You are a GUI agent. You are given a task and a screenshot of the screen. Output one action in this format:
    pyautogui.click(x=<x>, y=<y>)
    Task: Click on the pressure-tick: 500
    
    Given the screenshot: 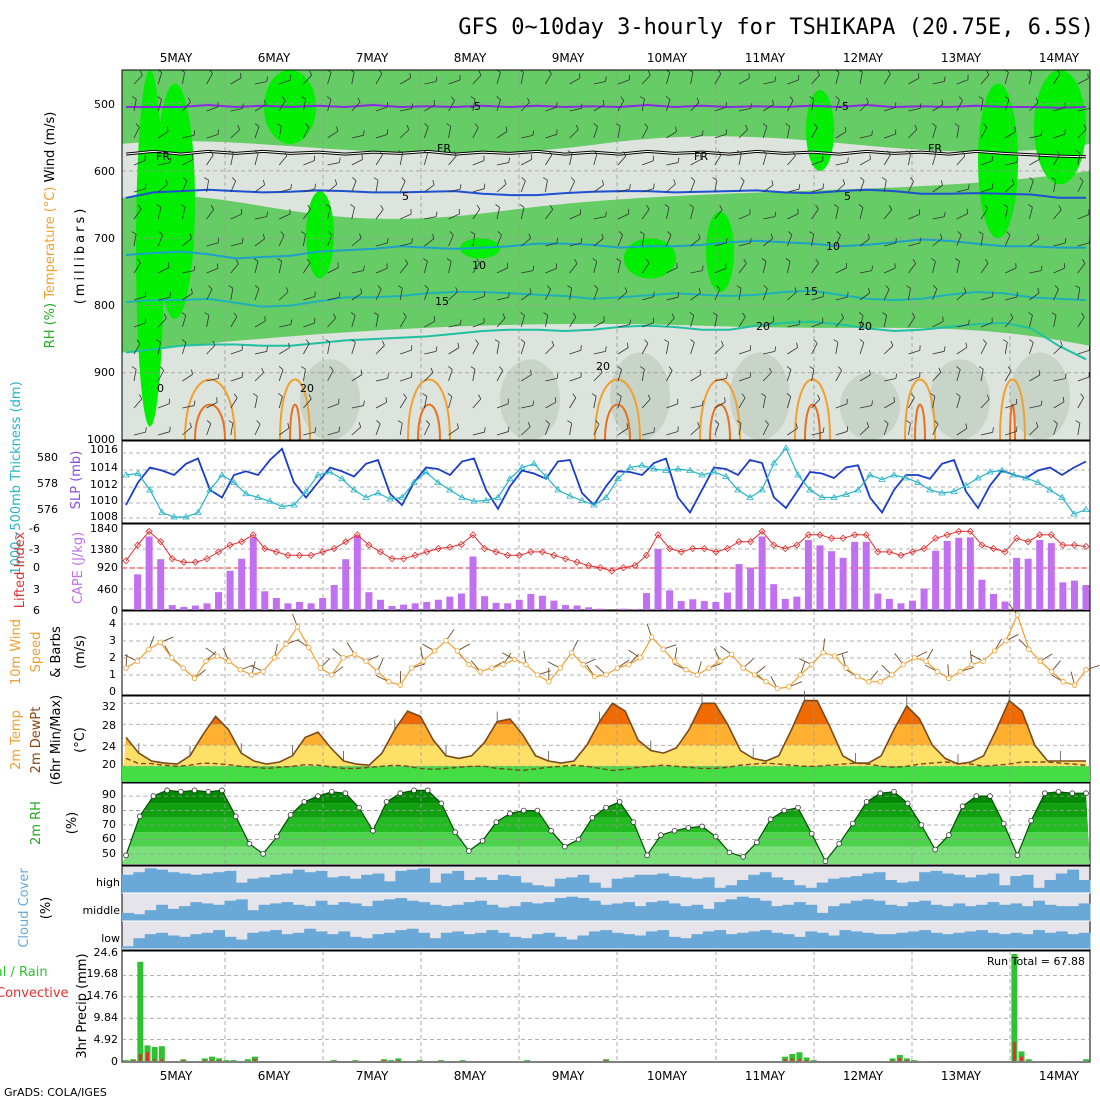 What is the action you would take?
    pyautogui.click(x=104, y=104)
    